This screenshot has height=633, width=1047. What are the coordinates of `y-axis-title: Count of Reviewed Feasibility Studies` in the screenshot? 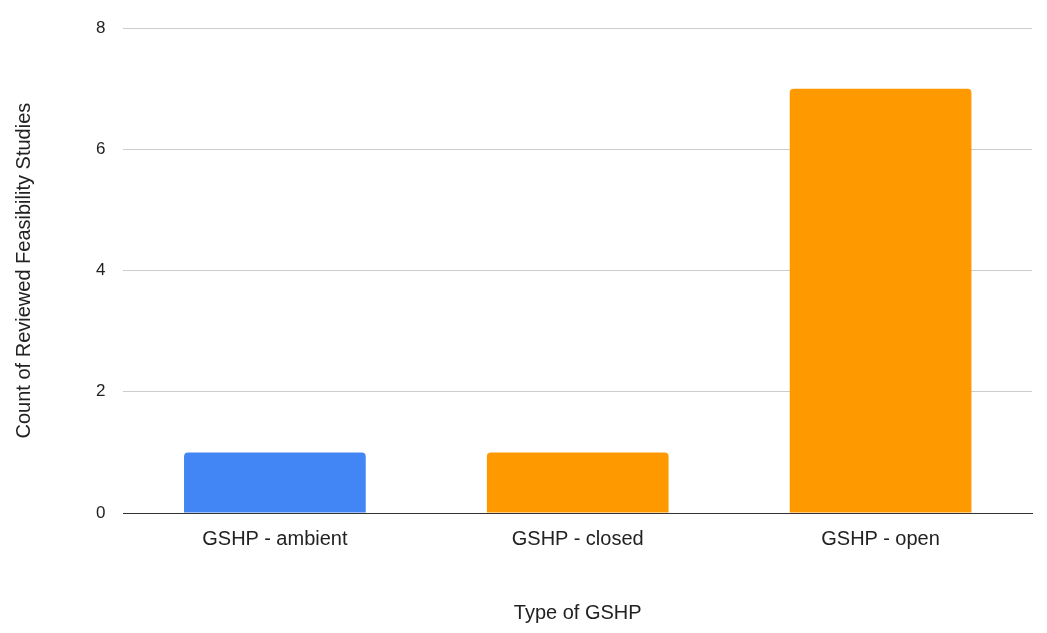 It's located at (22, 270).